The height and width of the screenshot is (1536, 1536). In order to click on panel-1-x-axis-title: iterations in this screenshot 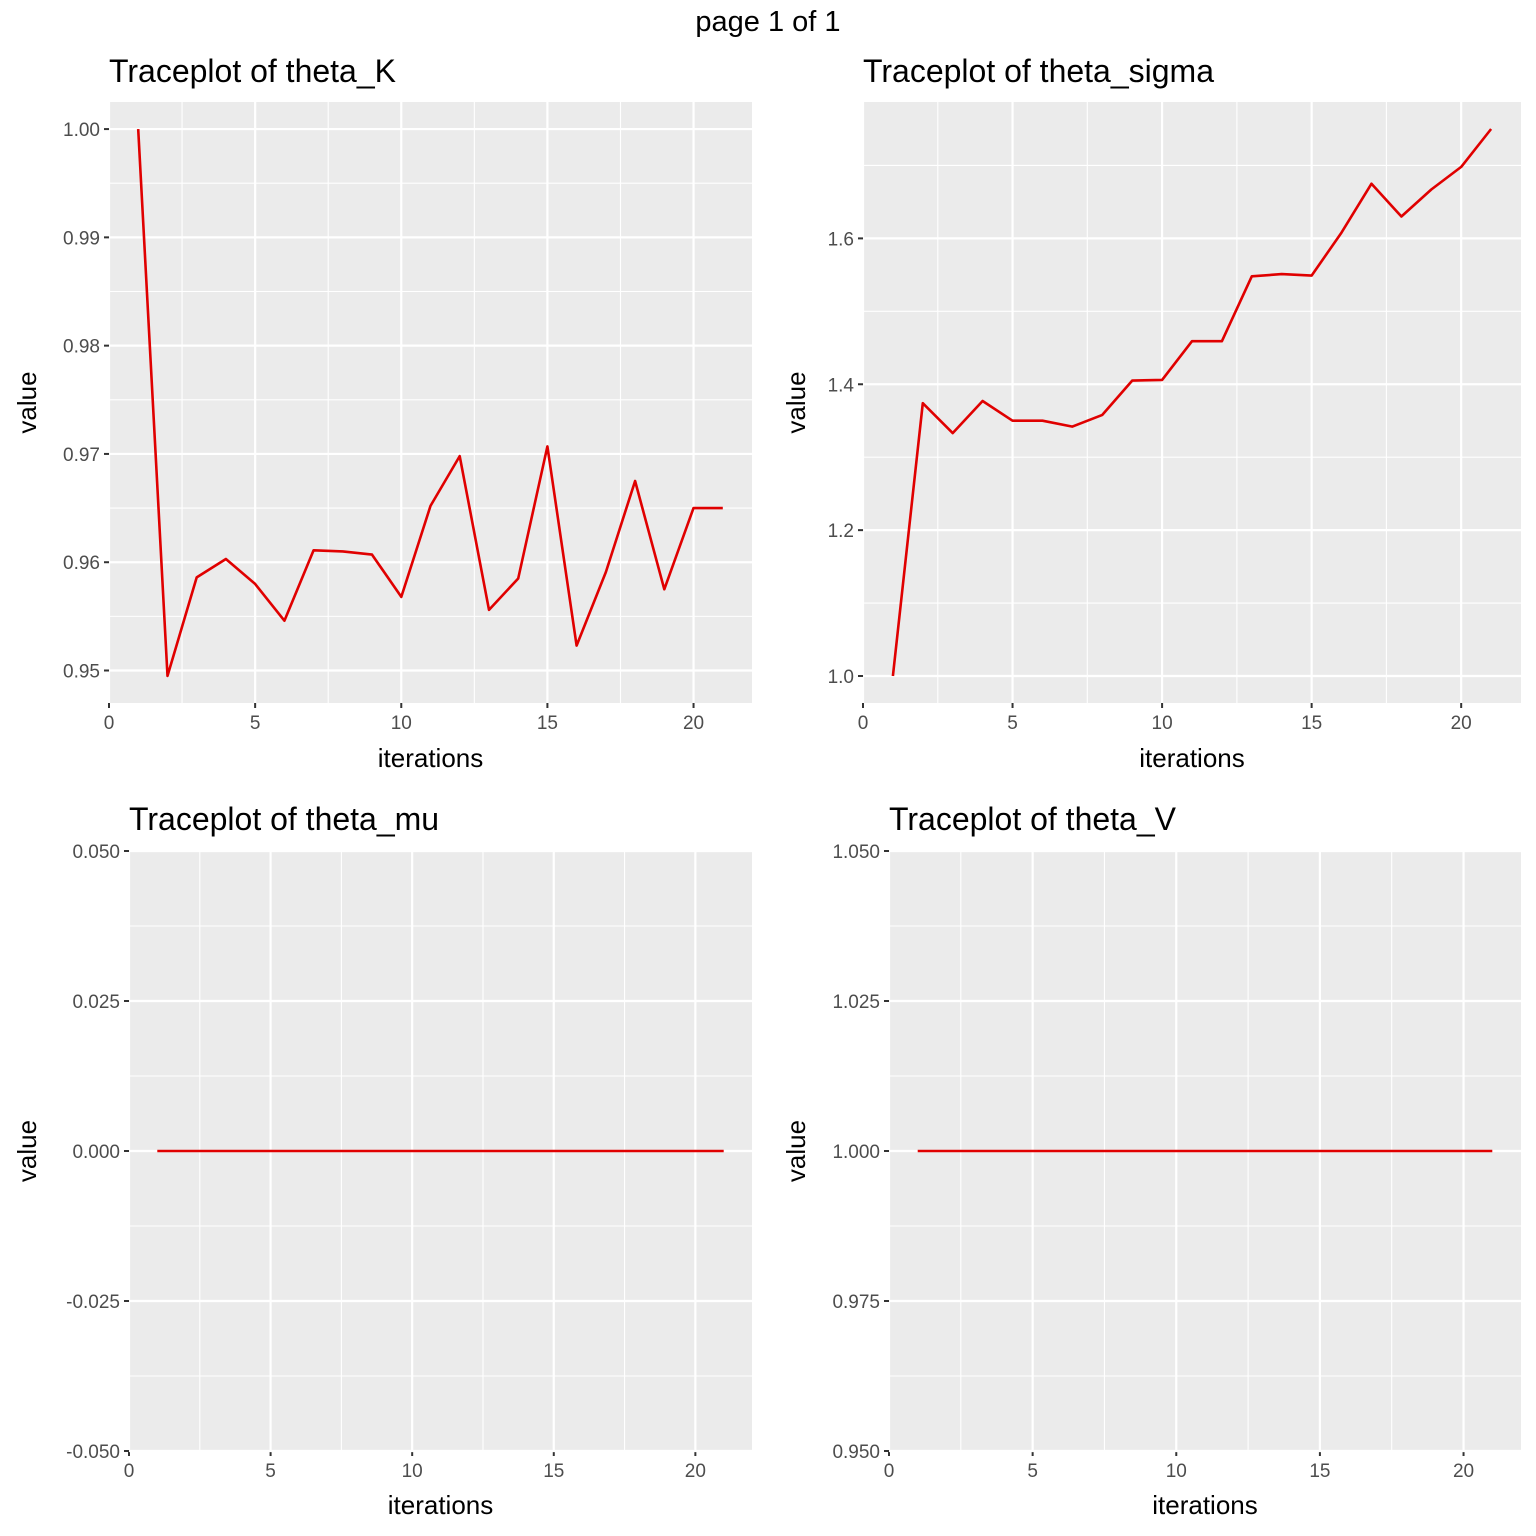, I will do `click(431, 758)`.